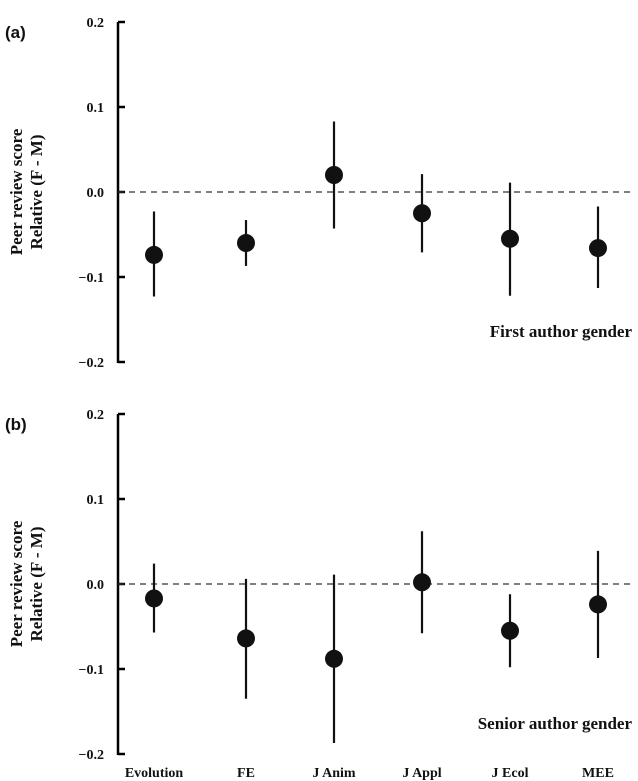  I want to click on panel-letter: (b), so click(16, 424).